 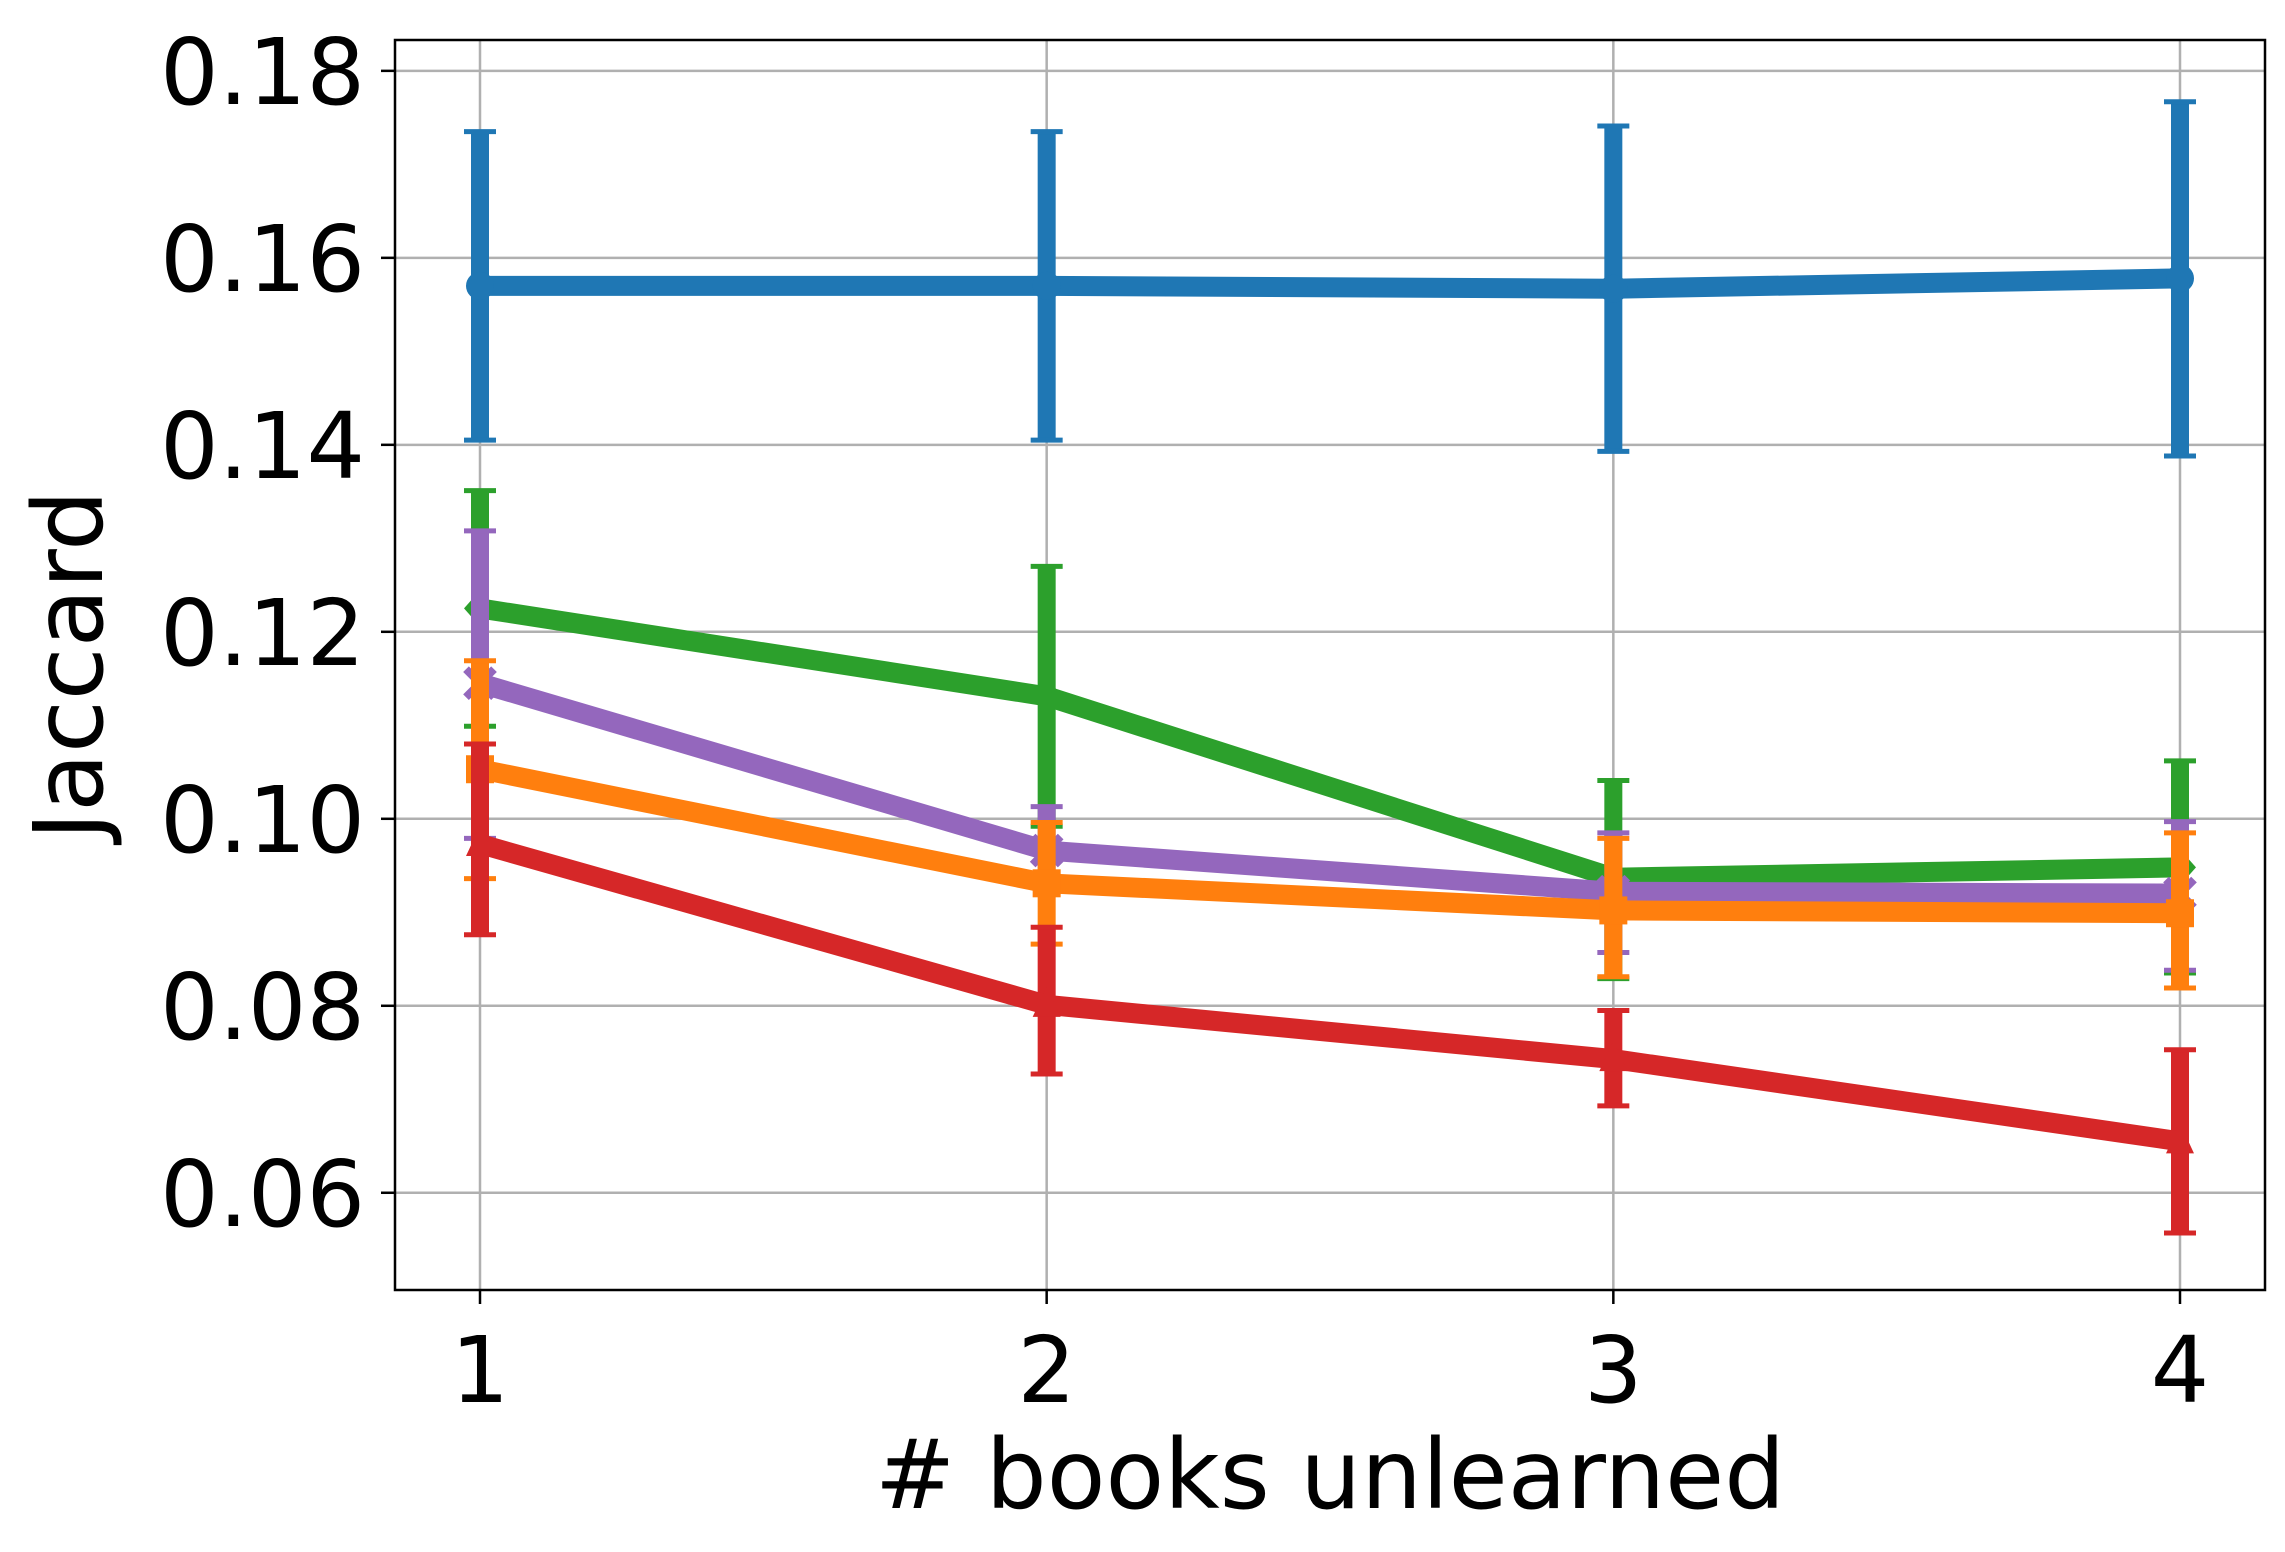 What do you see at coordinates (1046, 1370) in the screenshot?
I see `x-tick-label: 2` at bounding box center [1046, 1370].